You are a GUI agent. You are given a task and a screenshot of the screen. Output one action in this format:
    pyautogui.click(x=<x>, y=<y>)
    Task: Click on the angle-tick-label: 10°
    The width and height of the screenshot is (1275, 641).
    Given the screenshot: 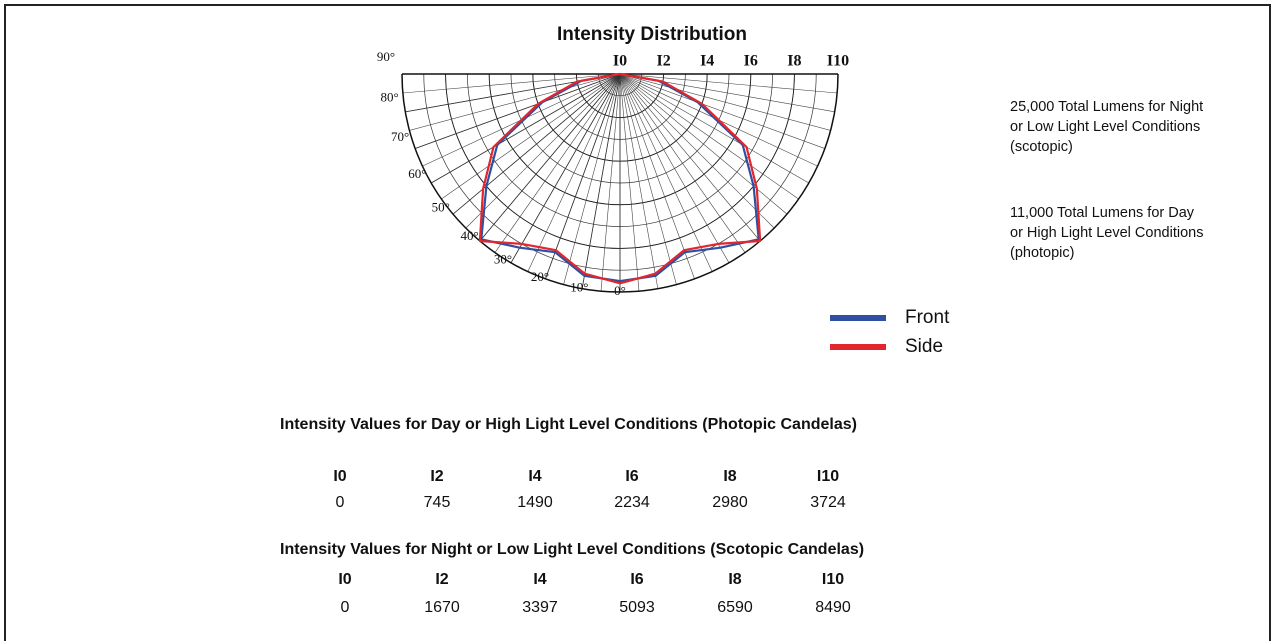 What is the action you would take?
    pyautogui.click(x=579, y=286)
    